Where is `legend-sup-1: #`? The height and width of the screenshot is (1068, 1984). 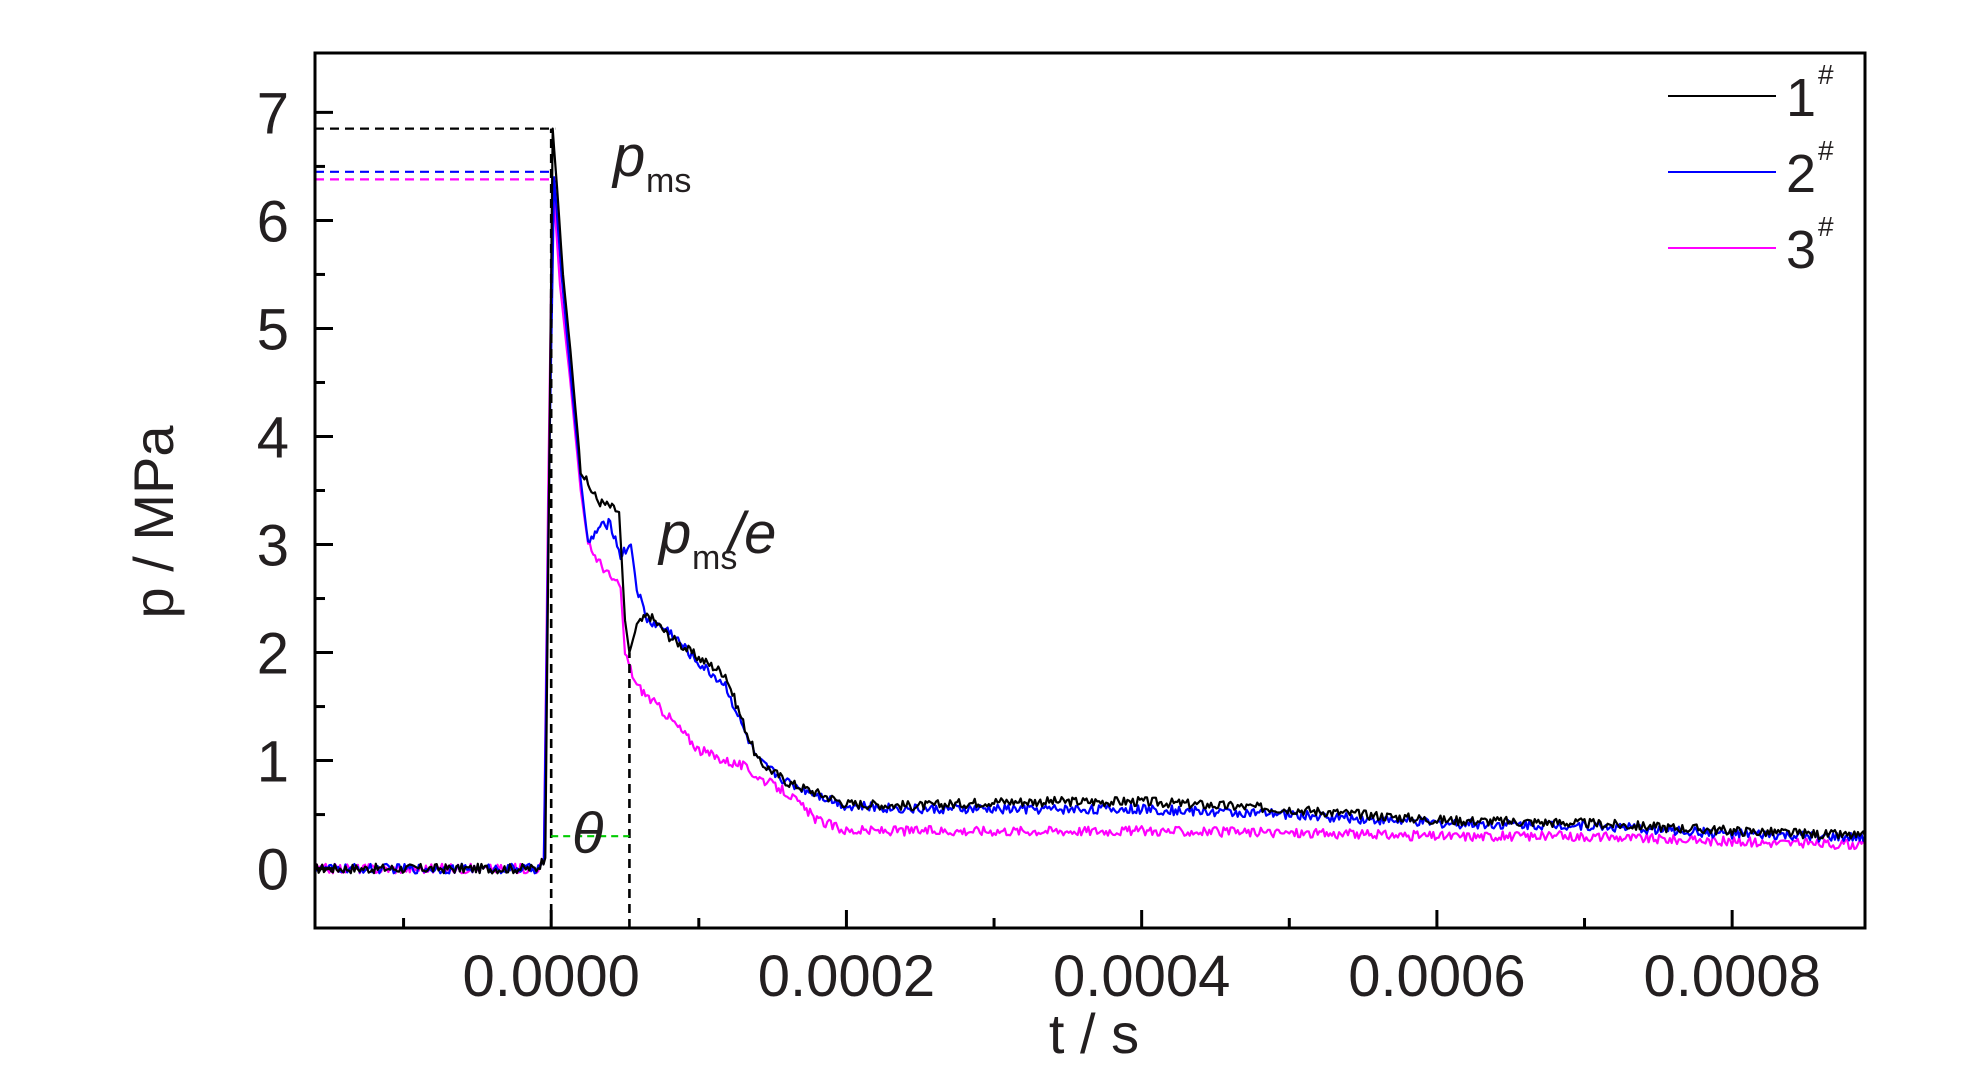 legend-sup-1: # is located at coordinates (1826, 74).